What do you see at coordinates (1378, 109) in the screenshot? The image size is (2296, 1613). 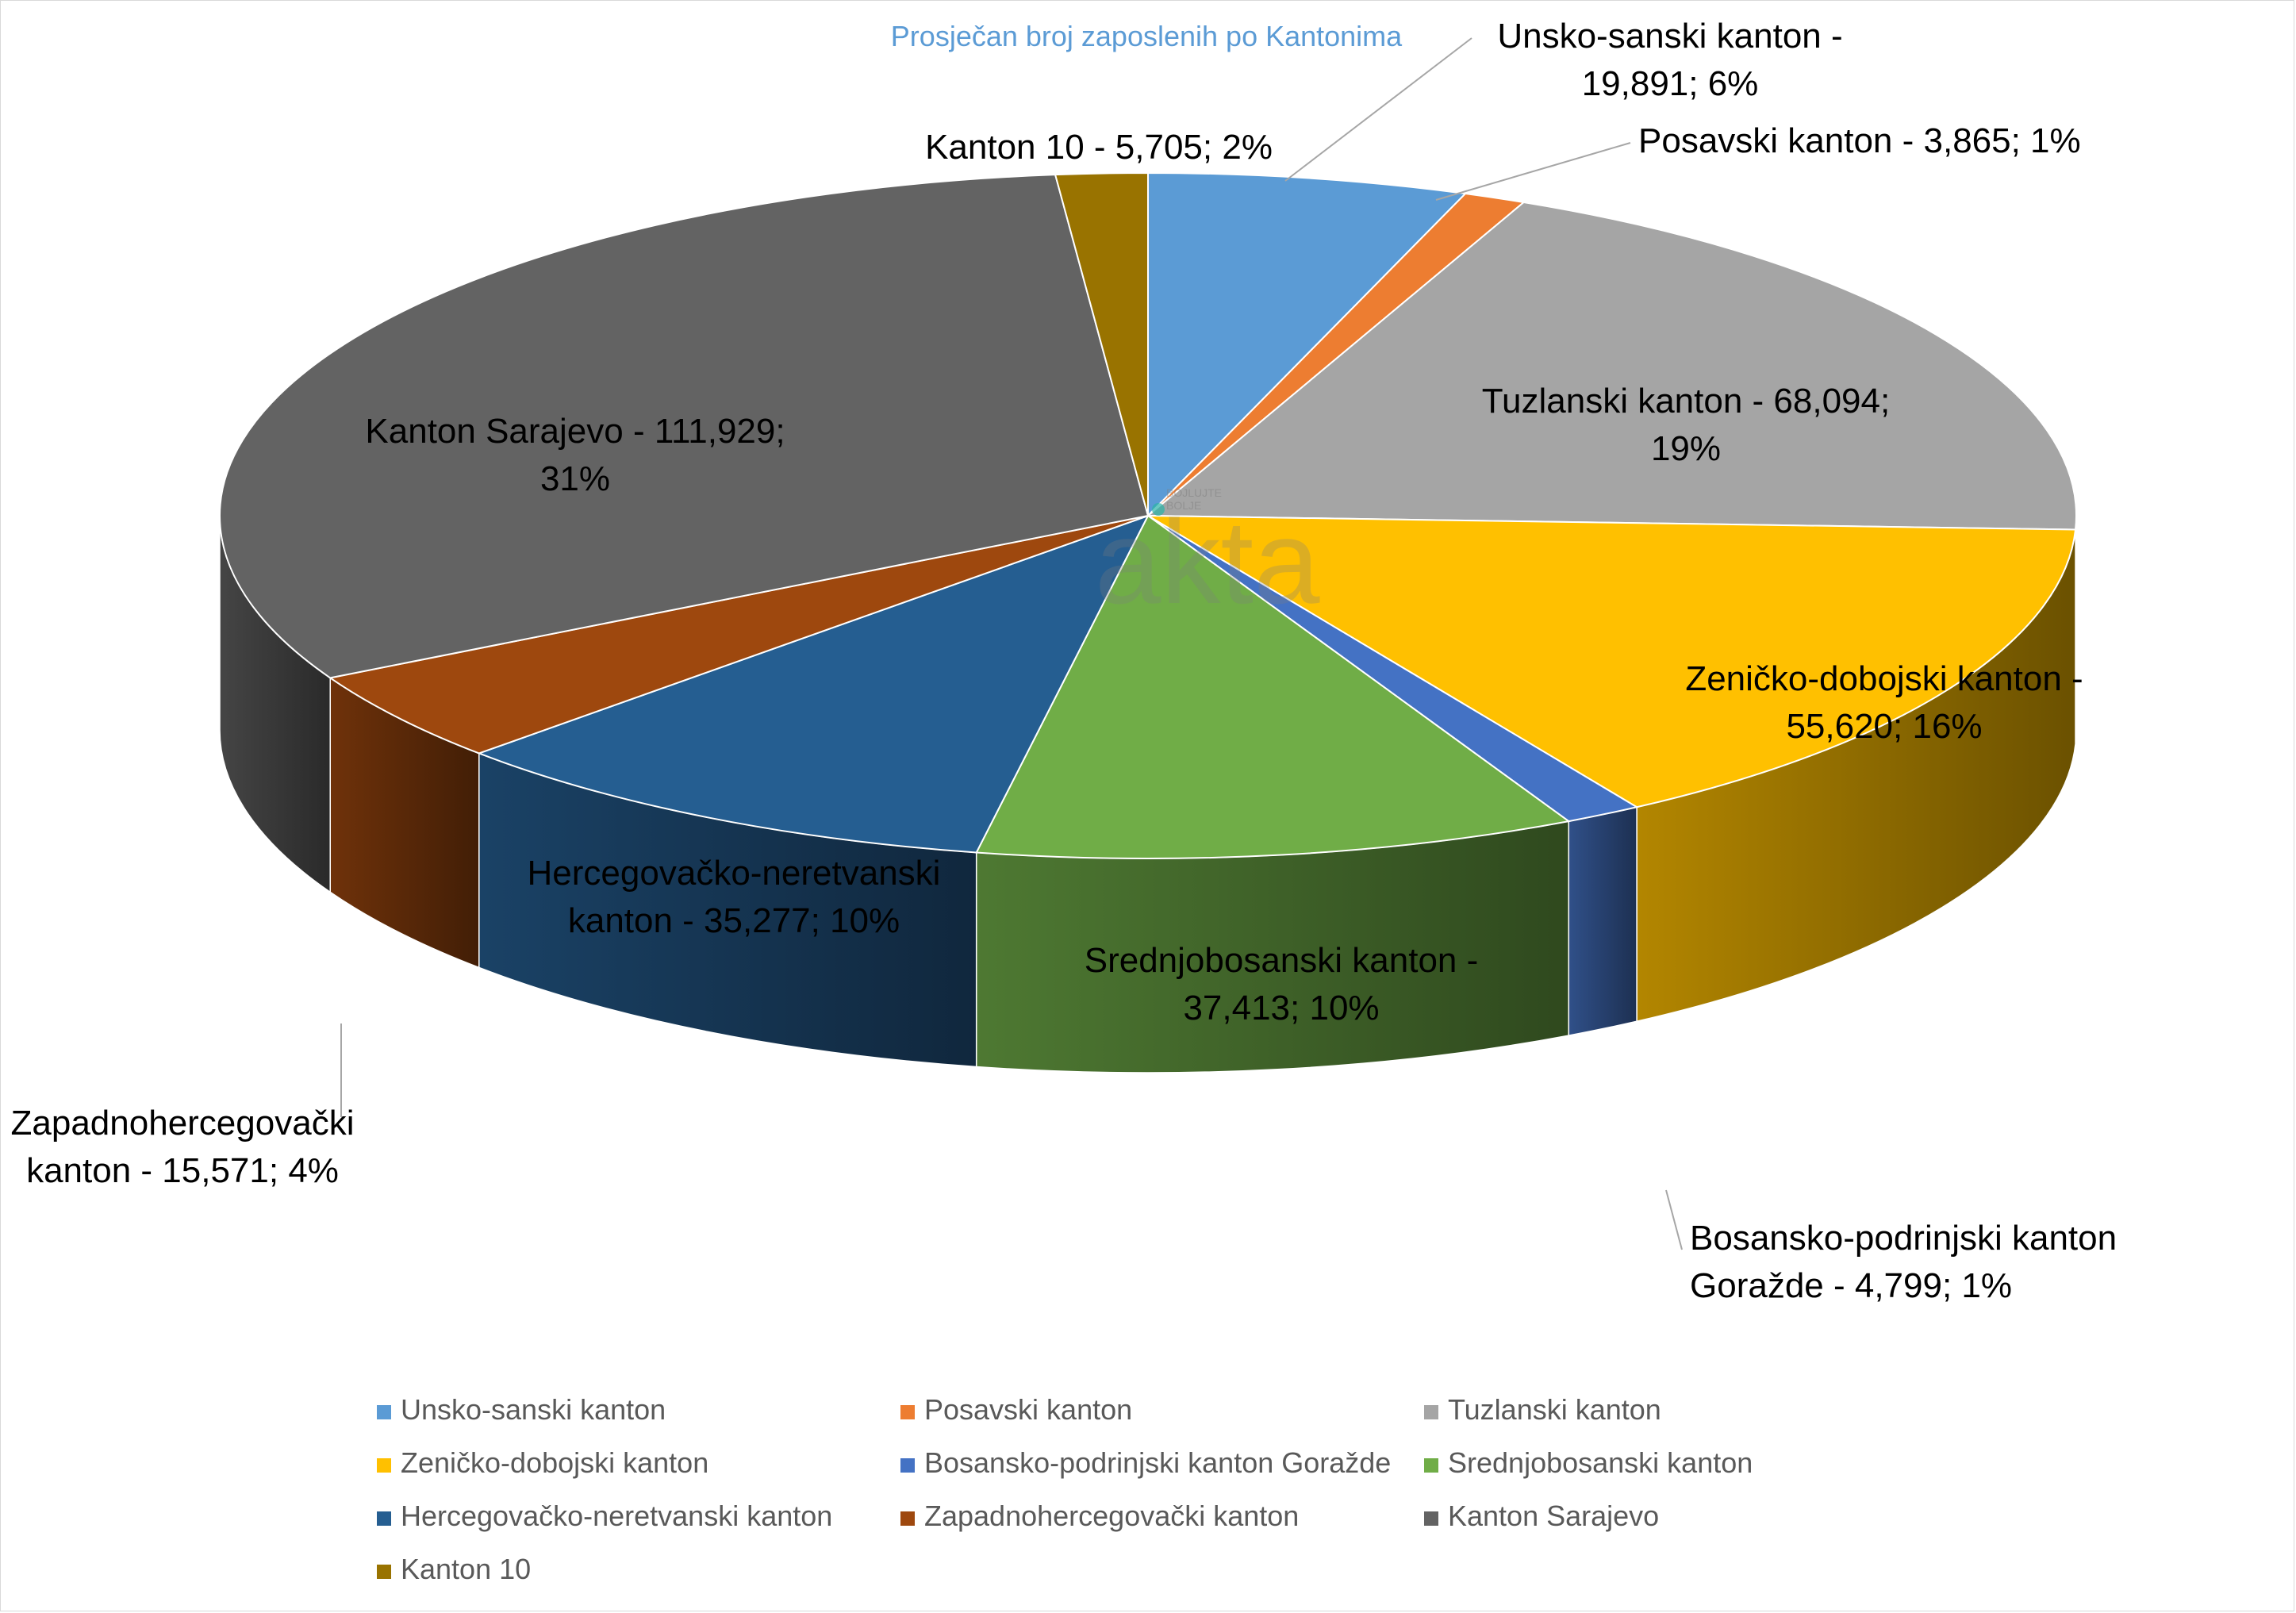 I see `leader-unsko-sanski-kanton` at bounding box center [1378, 109].